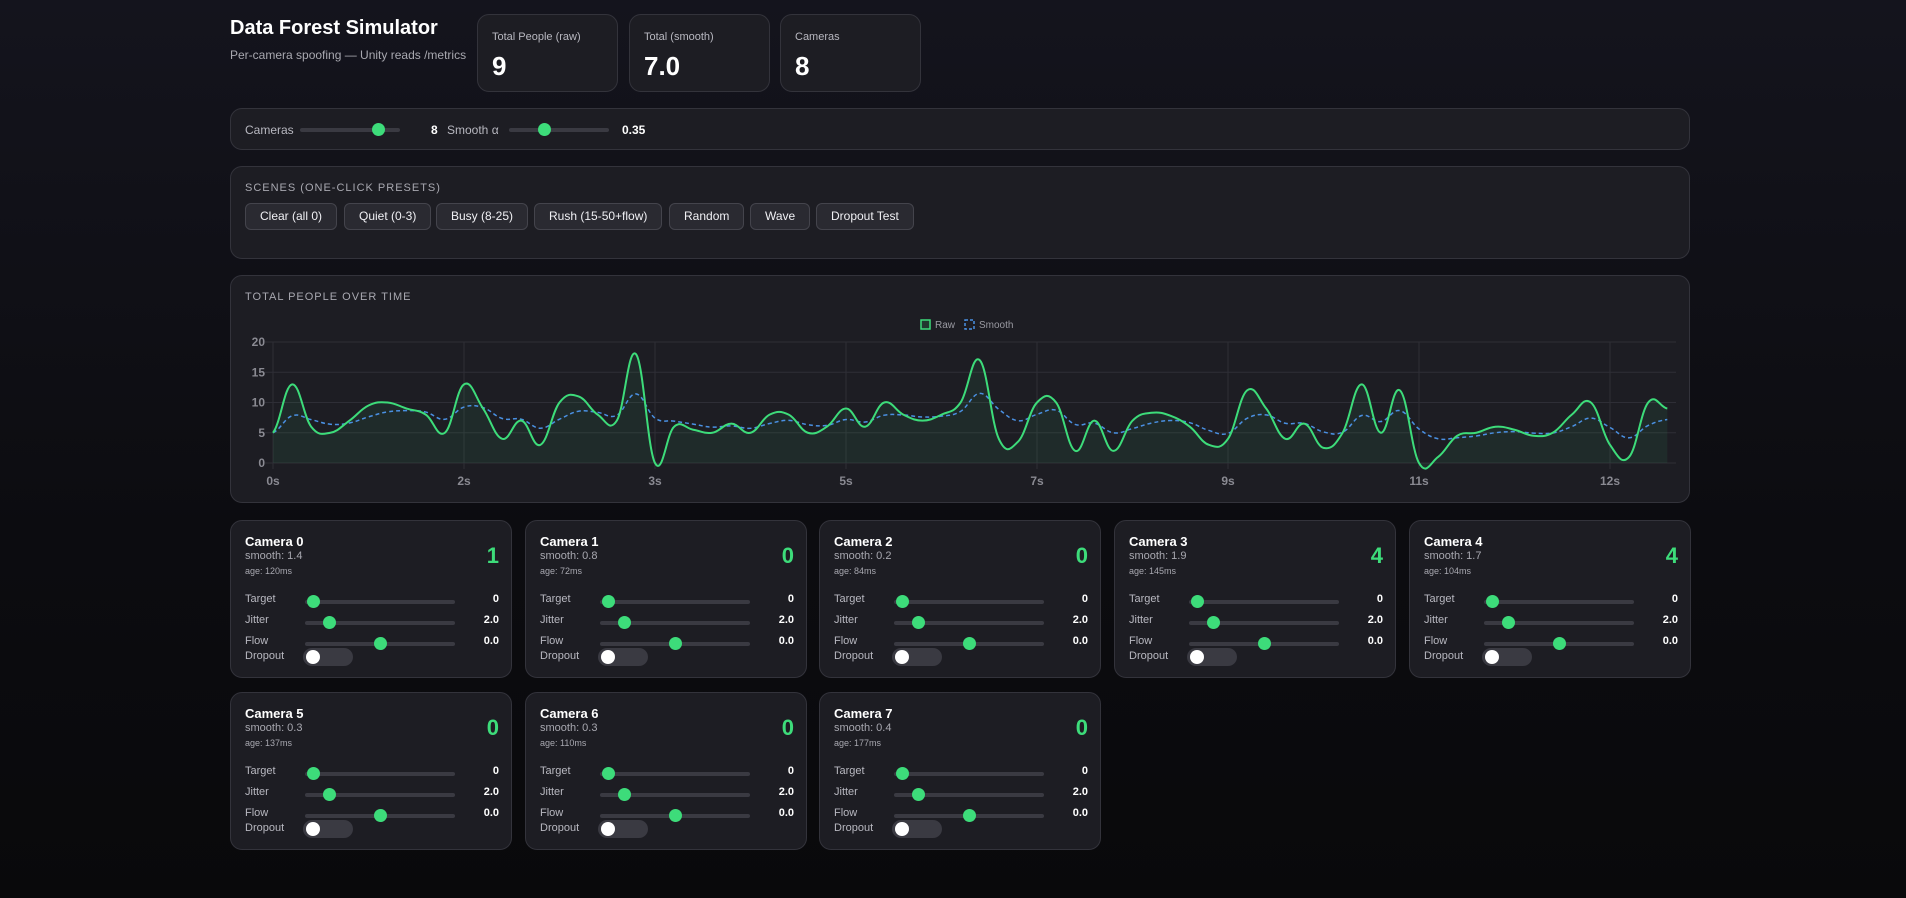 This screenshot has width=1906, height=898. Describe the element at coordinates (274, 713) in the screenshot. I see `camera-name: Camera 5` at that location.